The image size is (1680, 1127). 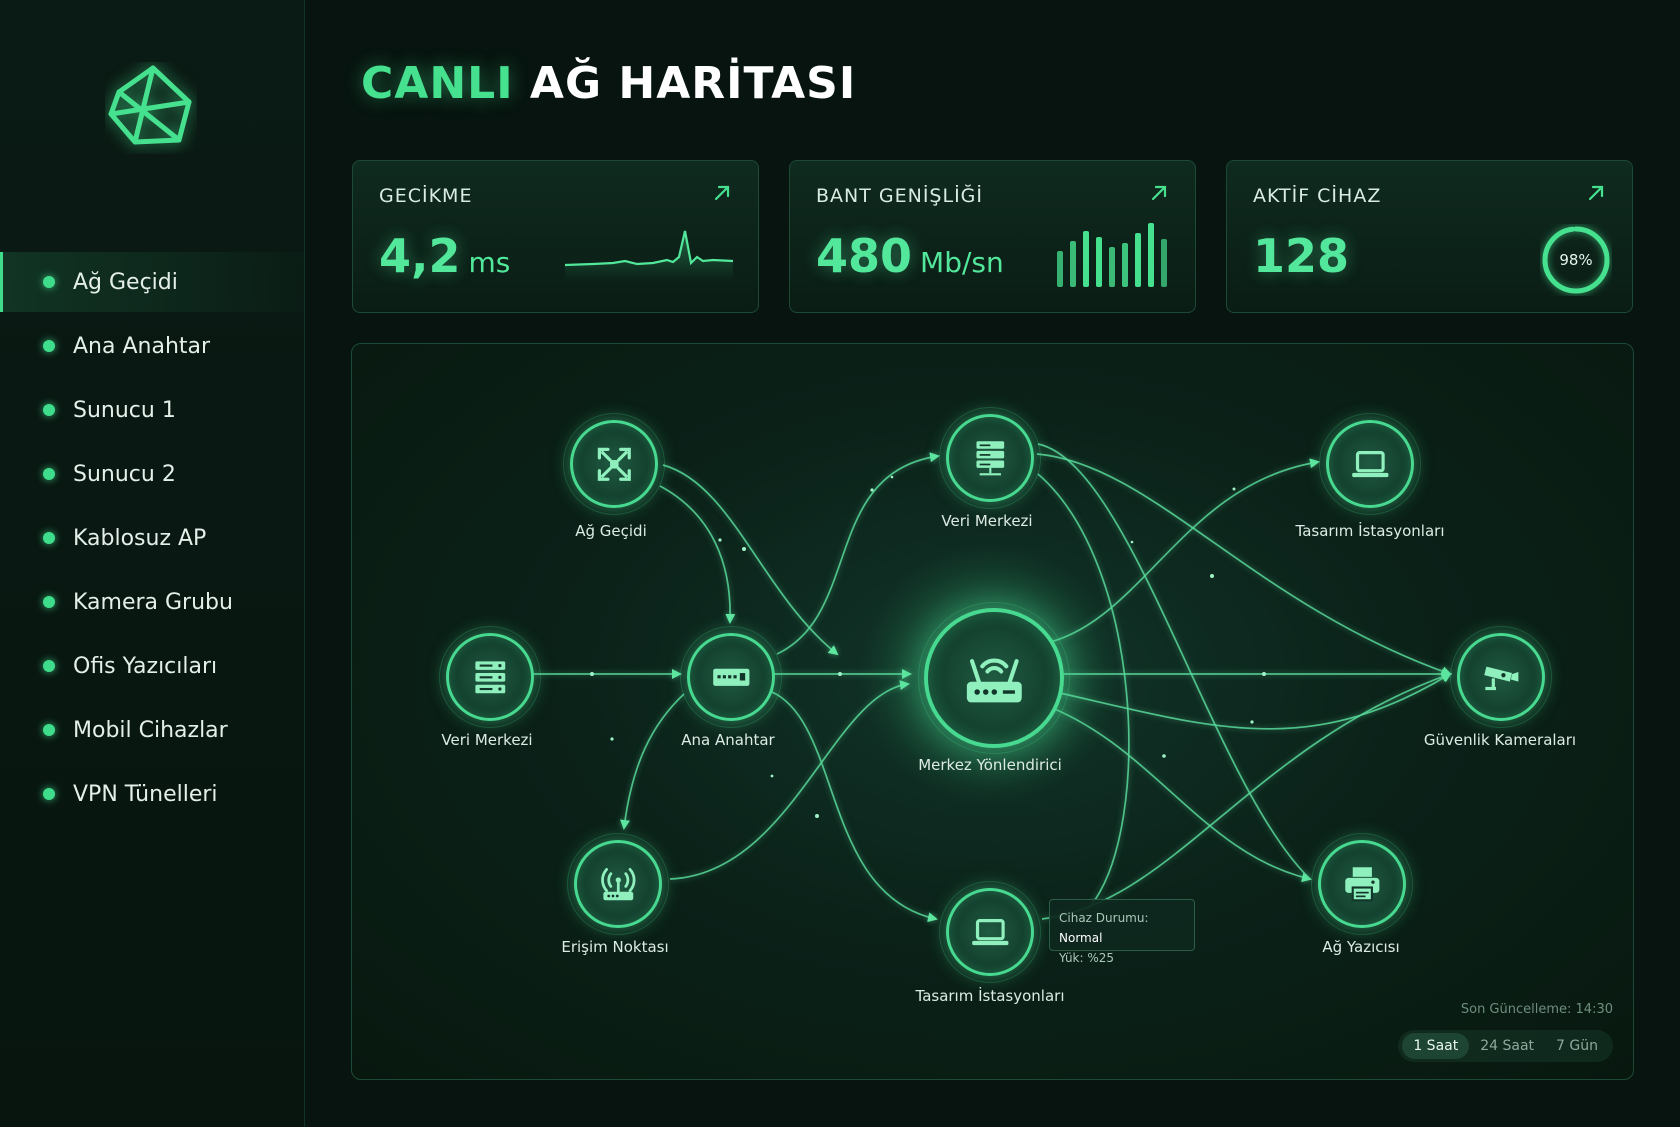 I want to click on active-devices-value: 128, so click(x=1301, y=256).